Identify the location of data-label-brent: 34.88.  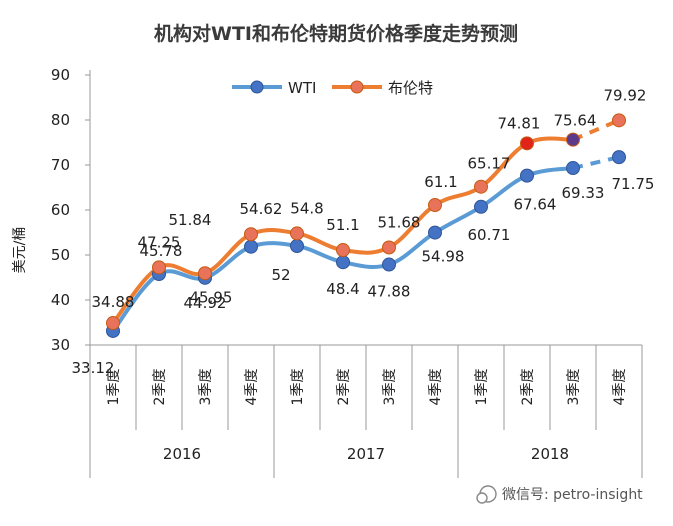
(113, 302).